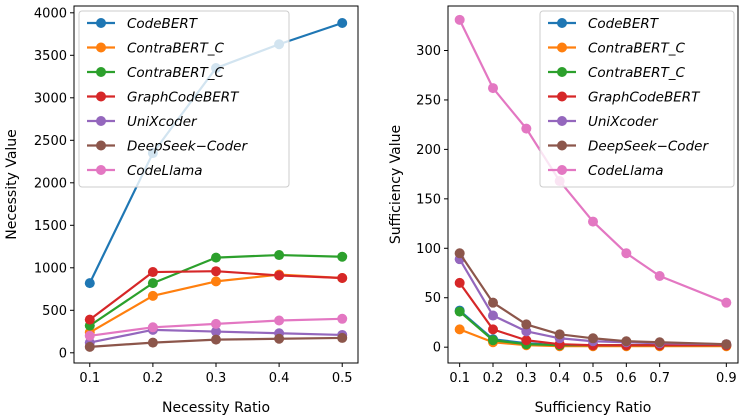 The width and height of the screenshot is (748, 416). I want to click on y-tick-label: 150, so click(428, 199).